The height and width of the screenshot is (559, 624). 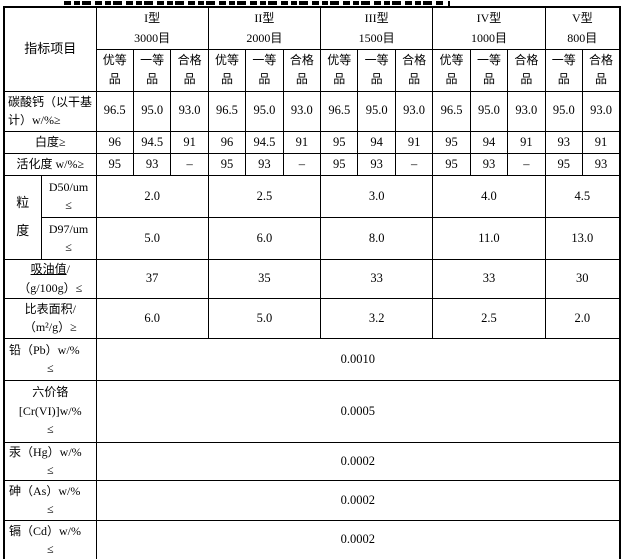 I want to click on arsenic-operator: ≤, so click(x=50, y=509).